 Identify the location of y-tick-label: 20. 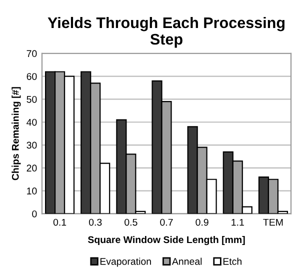
(31, 168).